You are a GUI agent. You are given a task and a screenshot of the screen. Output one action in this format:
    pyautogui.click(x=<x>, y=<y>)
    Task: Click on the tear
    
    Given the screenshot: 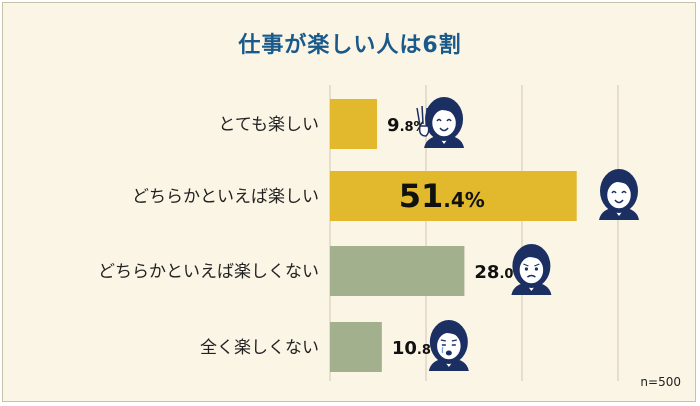 What is the action you would take?
    pyautogui.click(x=442, y=350)
    